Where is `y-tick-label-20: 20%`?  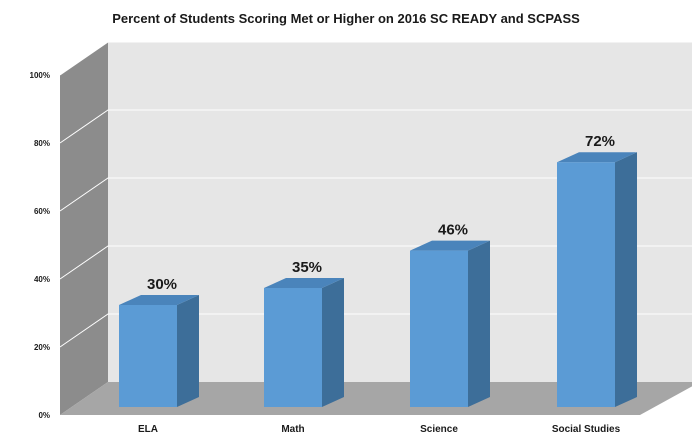 y-tick-label-20: 20% is located at coordinates (42, 347).